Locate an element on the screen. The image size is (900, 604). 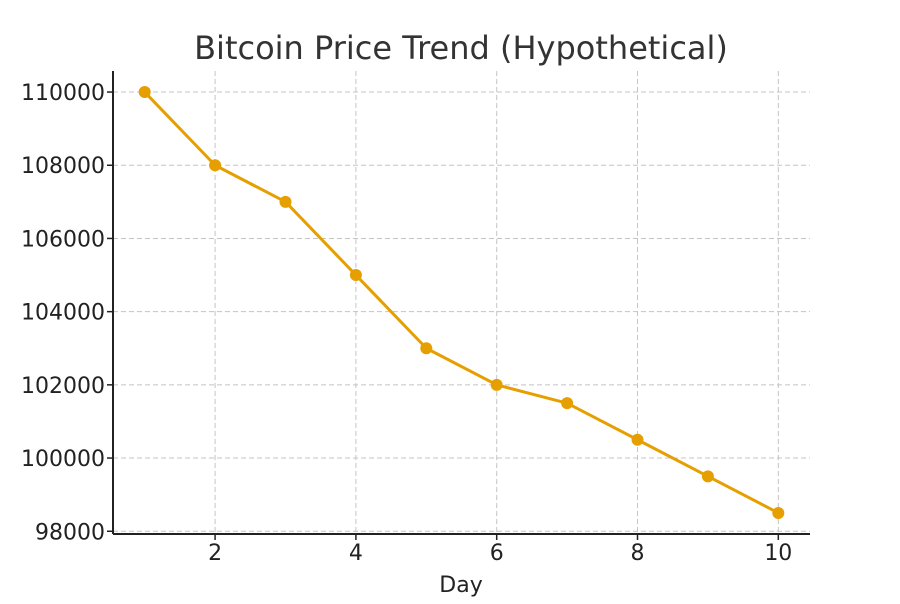
x-tick-label: 10 is located at coordinates (778, 553).